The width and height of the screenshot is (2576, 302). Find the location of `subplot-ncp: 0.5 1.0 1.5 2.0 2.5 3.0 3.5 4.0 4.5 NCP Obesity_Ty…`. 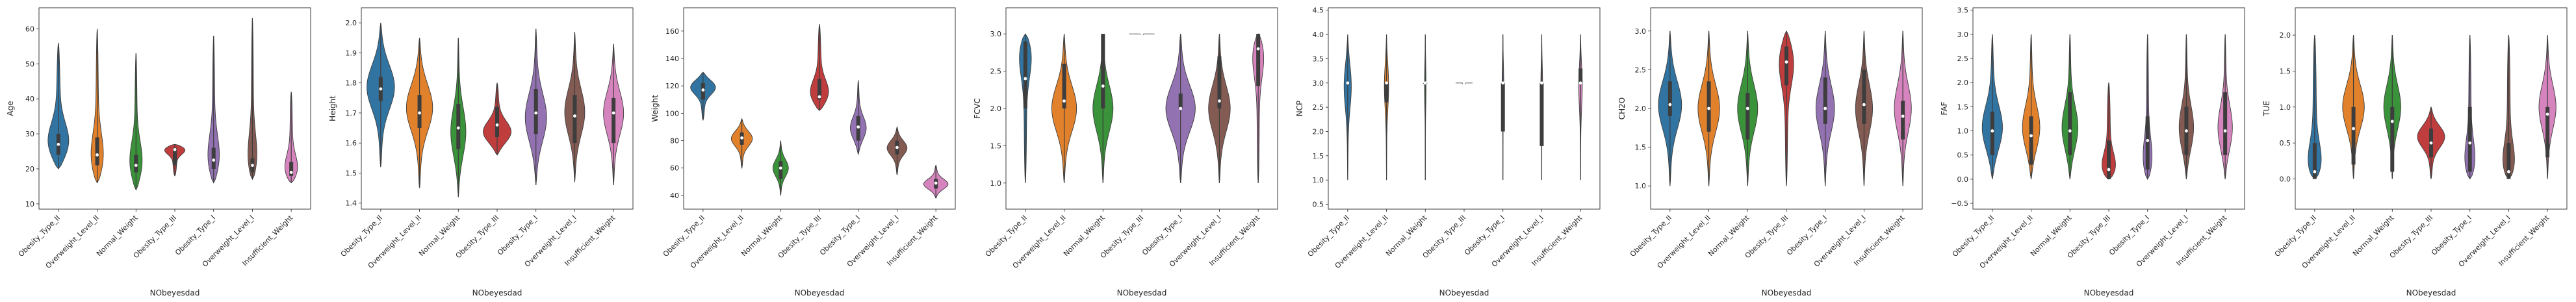

subplot-ncp: 0.5 1.0 1.5 2.0 2.5 3.0 3.5 4.0 4.5 NCP Obesity_Ty… is located at coordinates (1448, 151).